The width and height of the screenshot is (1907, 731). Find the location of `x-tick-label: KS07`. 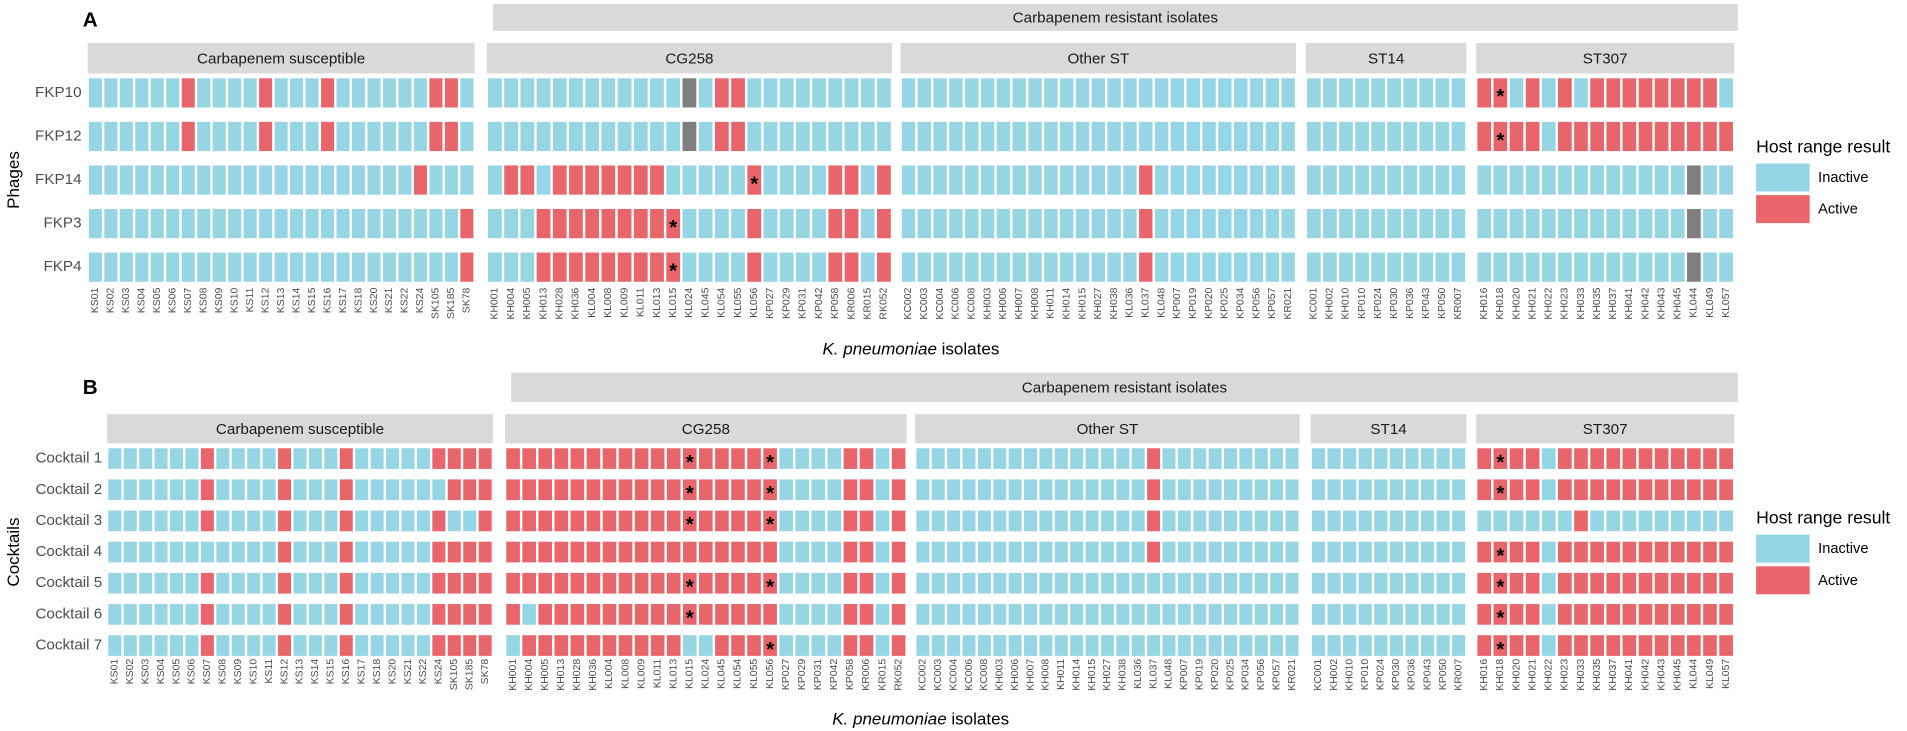

x-tick-label: KS07 is located at coordinates (188, 300).